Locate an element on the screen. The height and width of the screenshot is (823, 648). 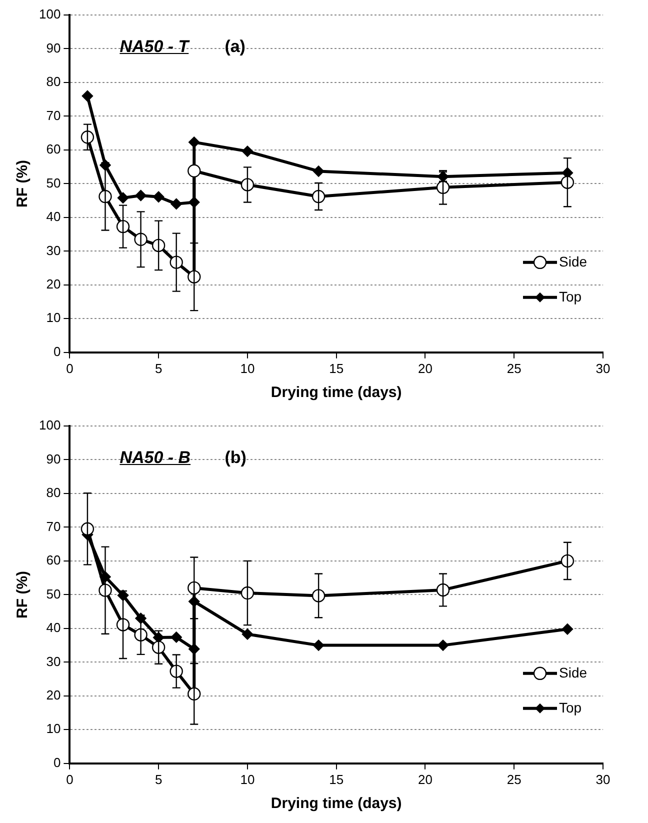
annotation: NA50 - T is located at coordinates (154, 47).